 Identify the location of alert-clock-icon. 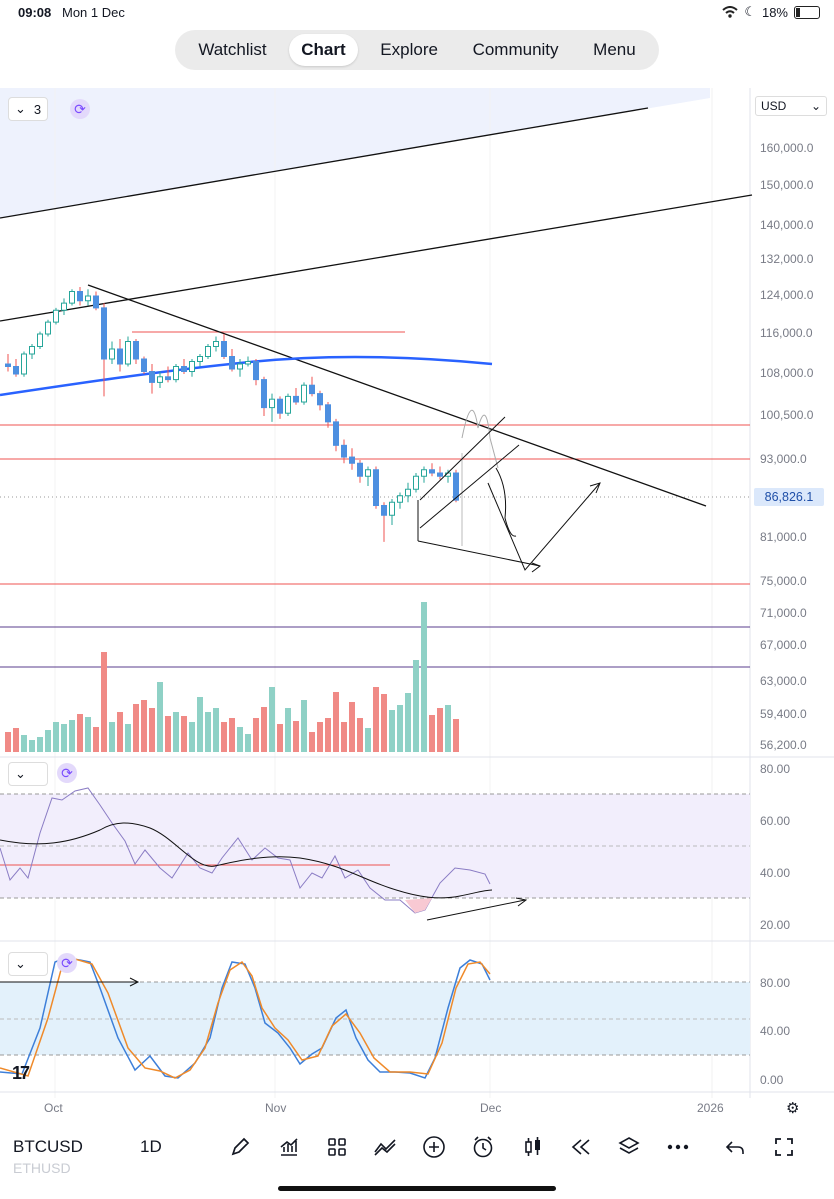
(483, 1147).